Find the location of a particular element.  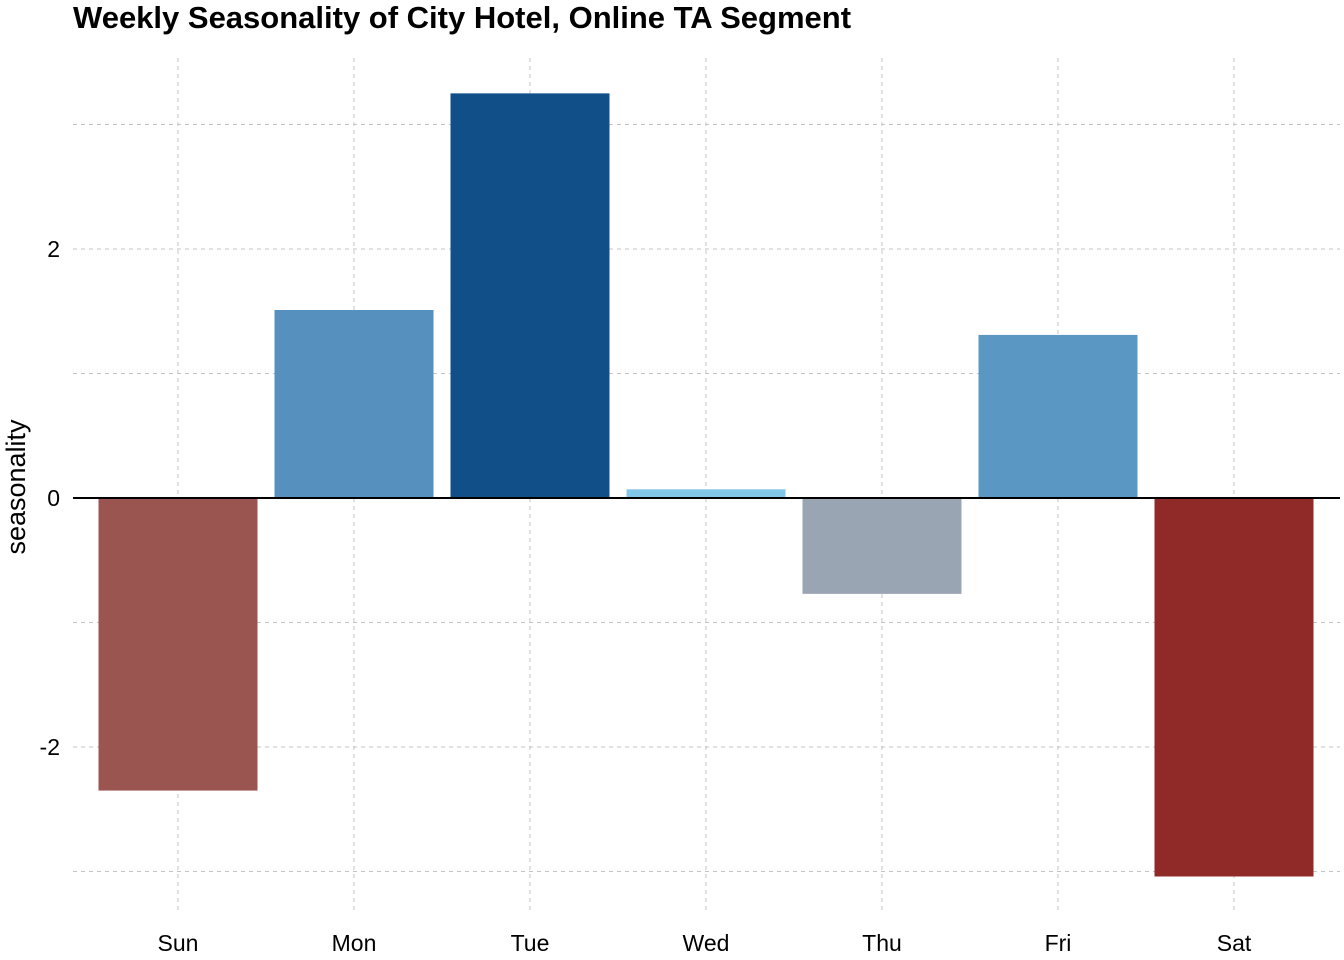

bar-sun is located at coordinates (178, 644).